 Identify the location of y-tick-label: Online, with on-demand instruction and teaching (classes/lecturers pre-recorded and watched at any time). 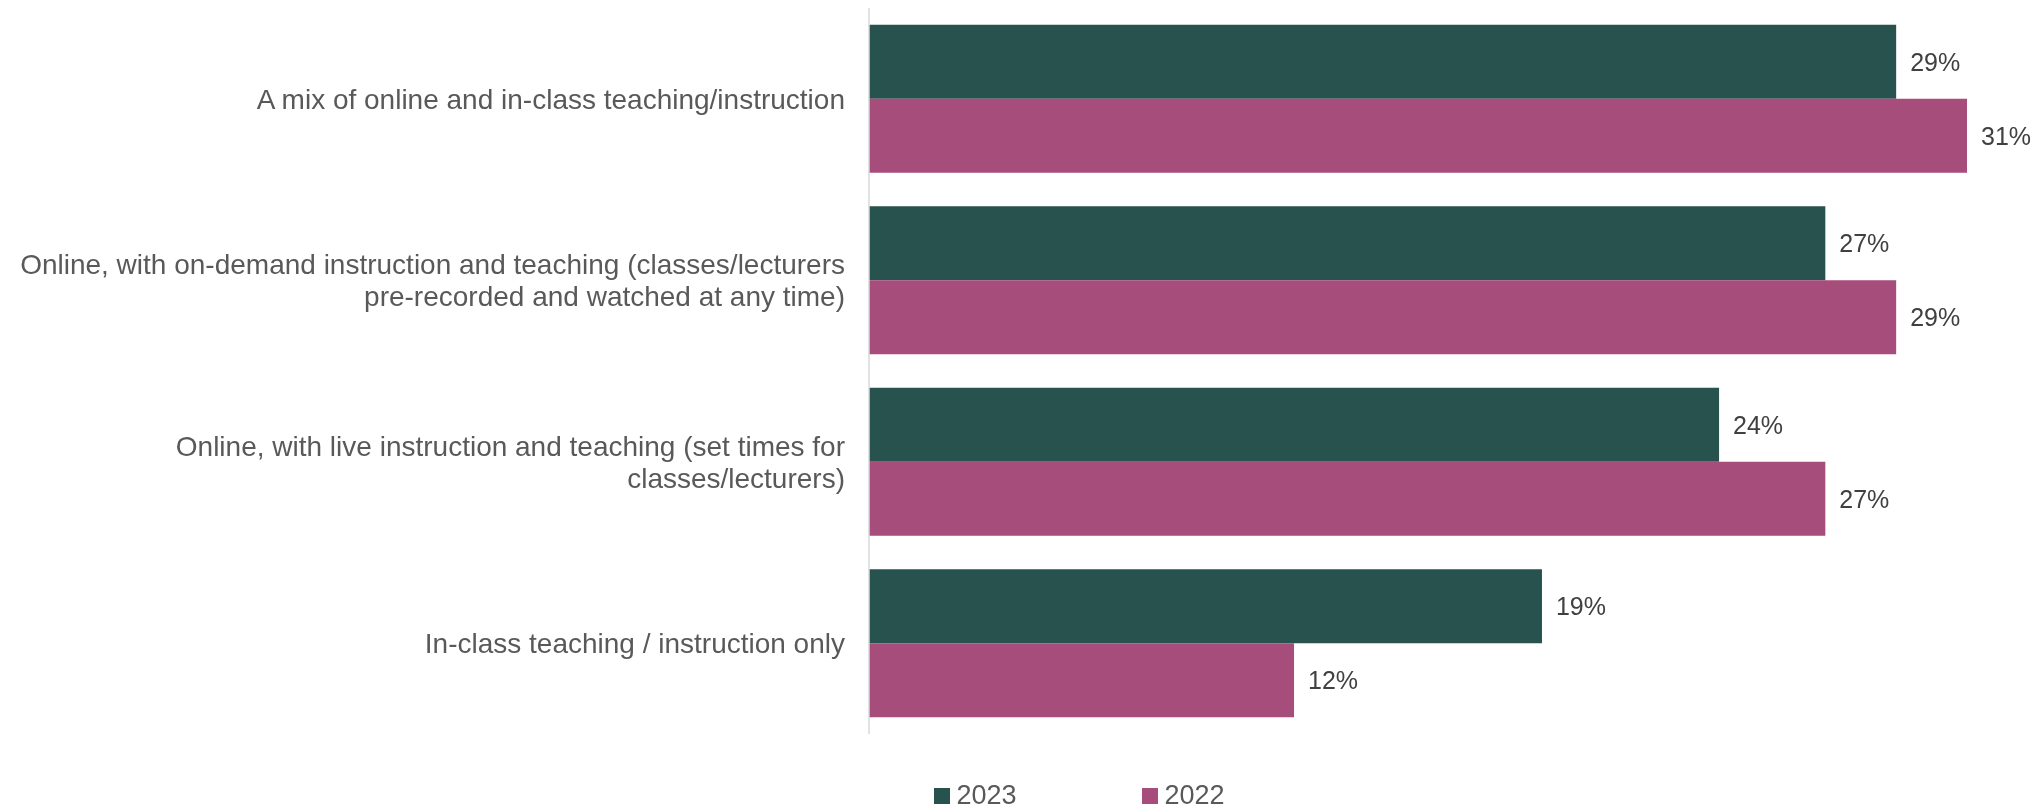
(432, 281).